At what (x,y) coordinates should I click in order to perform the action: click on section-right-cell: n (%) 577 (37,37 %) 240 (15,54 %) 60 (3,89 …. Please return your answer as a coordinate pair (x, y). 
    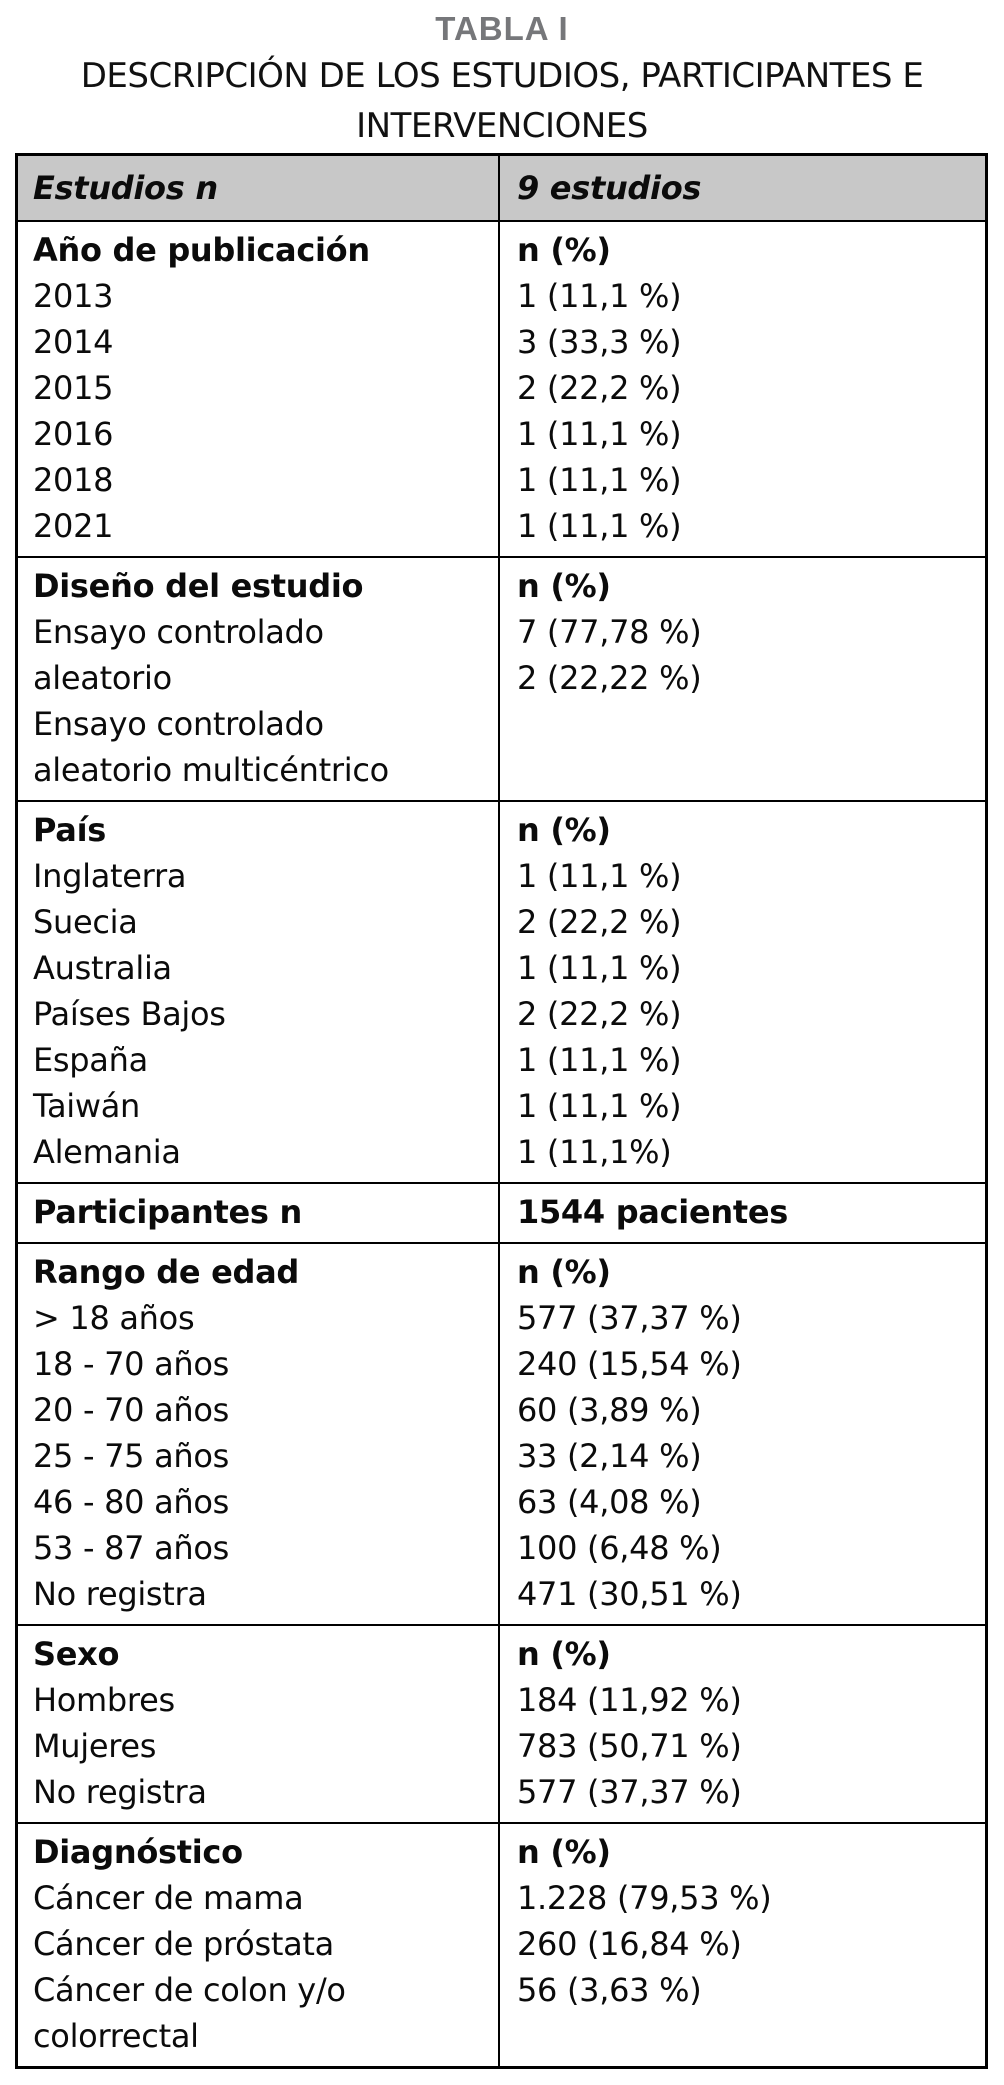
    Looking at the image, I should click on (742, 1434).